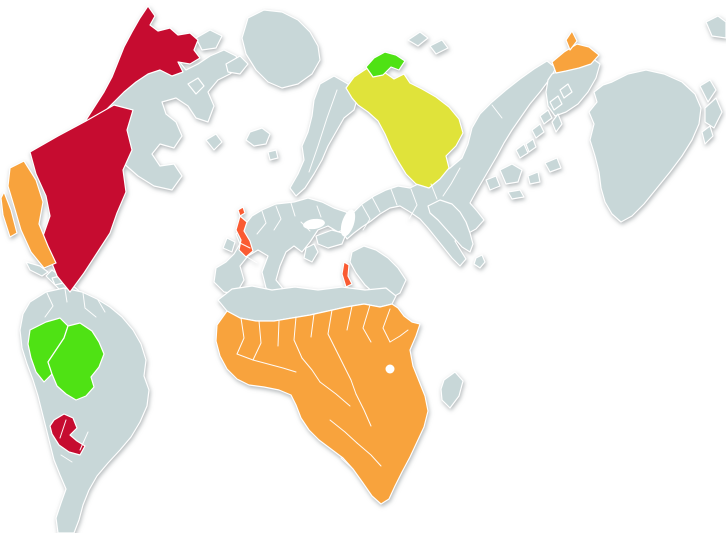  I want to click on landmass-greece, so click(311, 253).